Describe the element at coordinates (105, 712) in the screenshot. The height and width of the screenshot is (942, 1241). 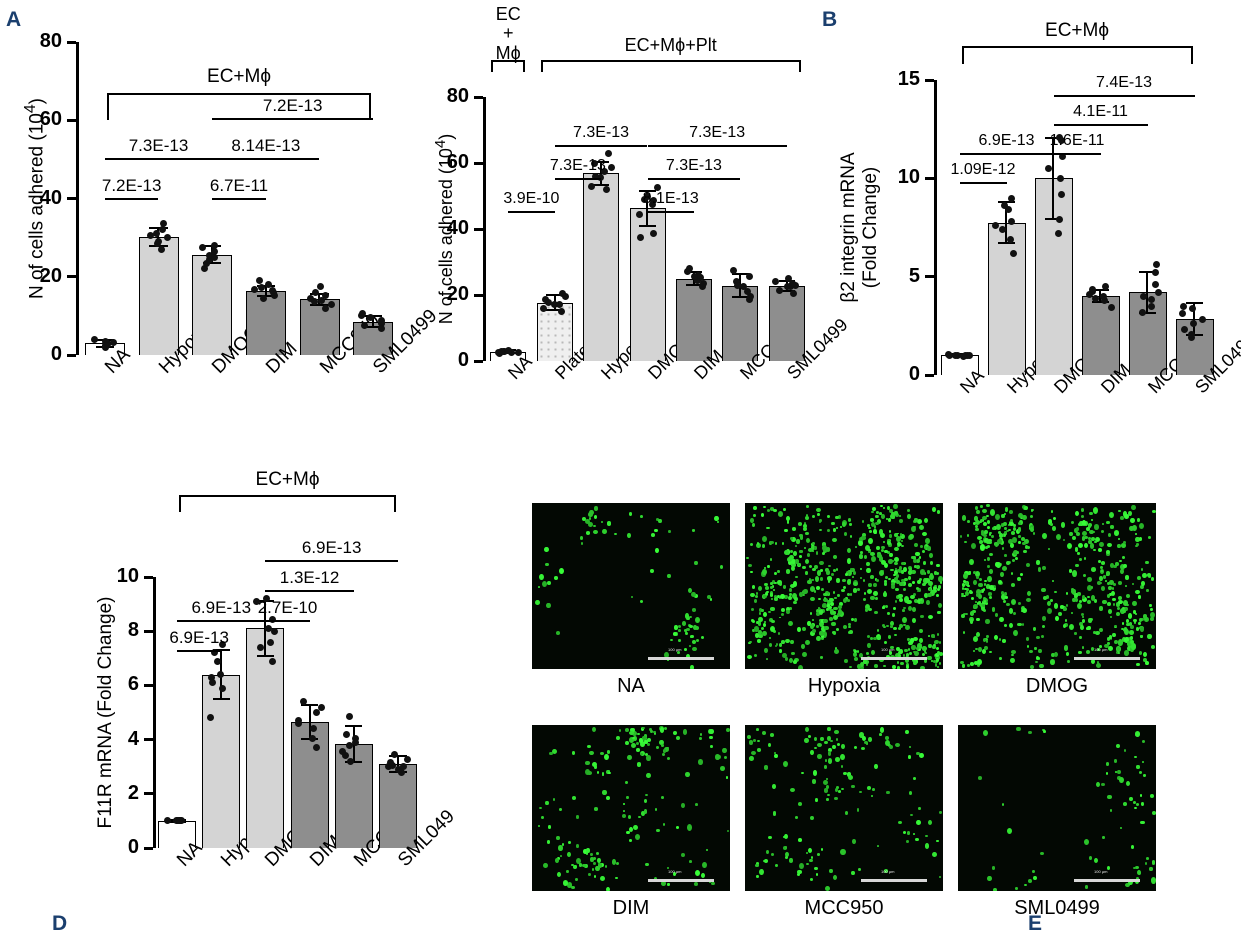
I see `y-axis-title-line: F11R mRNA (Fold Change)` at that location.